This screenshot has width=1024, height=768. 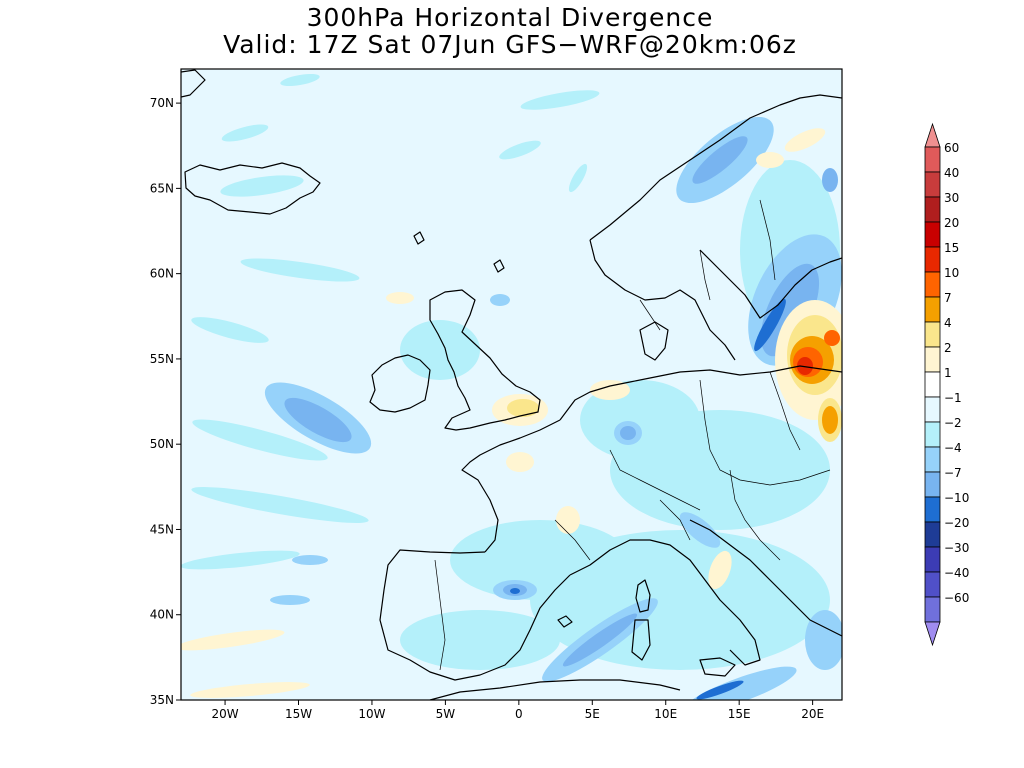 I want to click on lat-tick-label: 35N, so click(x=162, y=700).